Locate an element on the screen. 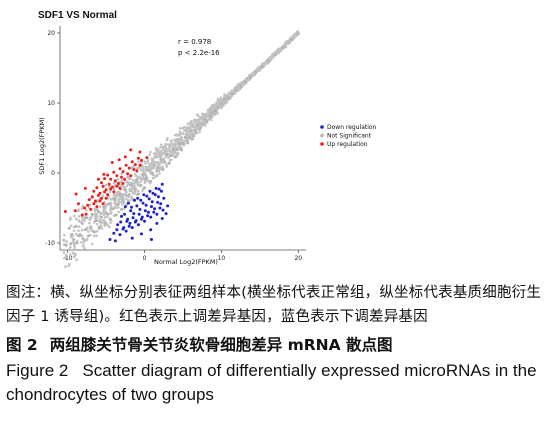 This screenshot has height=441, width=557. series-up-regulation is located at coordinates (106, 182).